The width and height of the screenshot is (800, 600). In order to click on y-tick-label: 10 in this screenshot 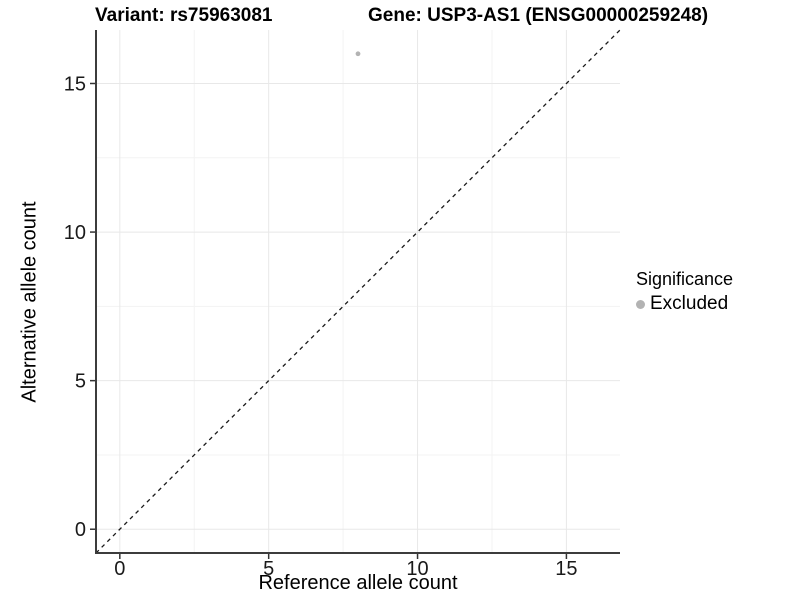, I will do `click(75, 233)`.